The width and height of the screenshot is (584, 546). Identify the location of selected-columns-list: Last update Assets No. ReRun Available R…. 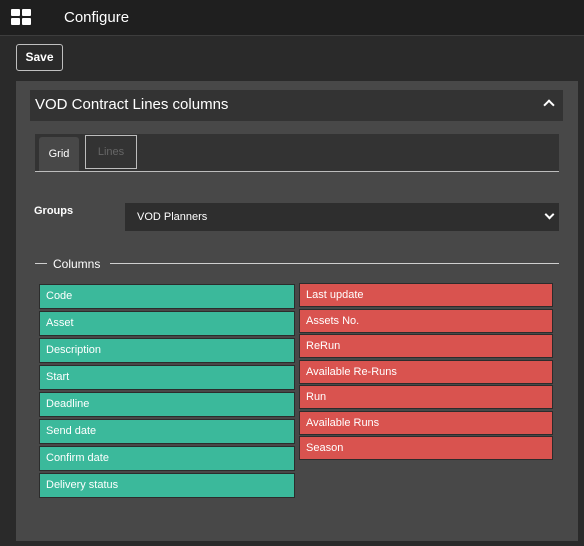
(426, 372).